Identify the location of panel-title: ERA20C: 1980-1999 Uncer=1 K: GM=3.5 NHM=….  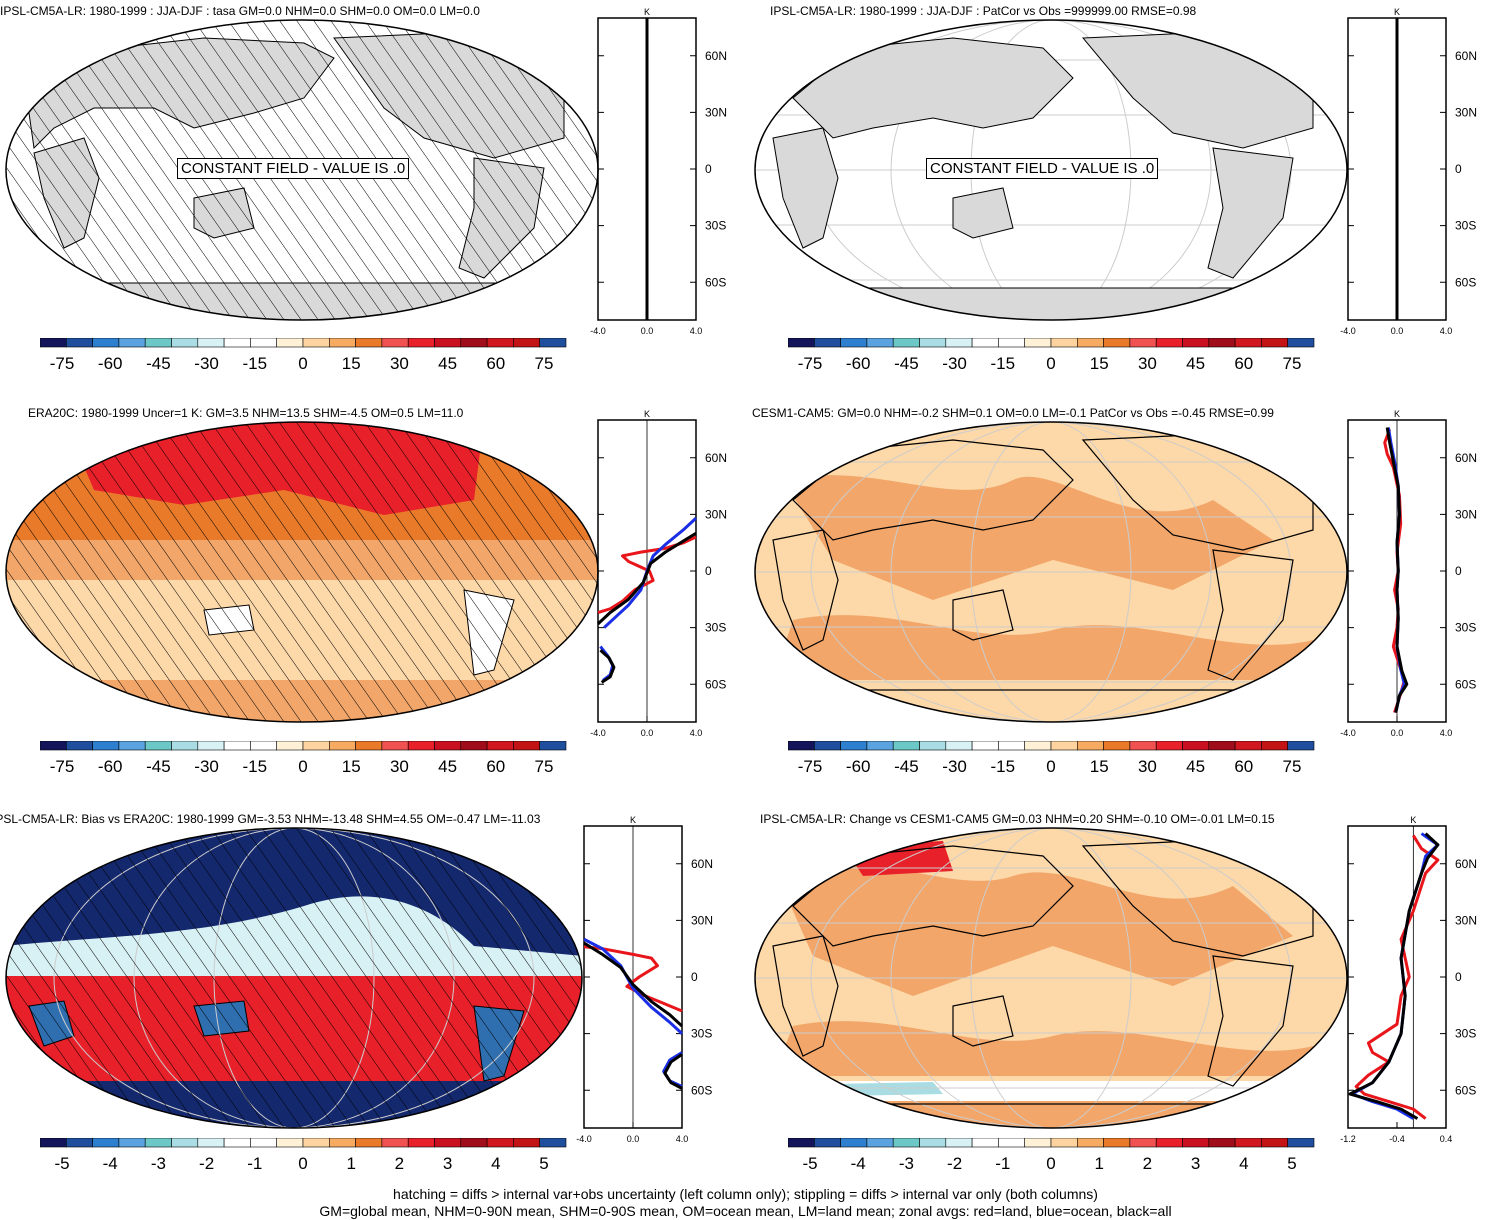
(246, 413).